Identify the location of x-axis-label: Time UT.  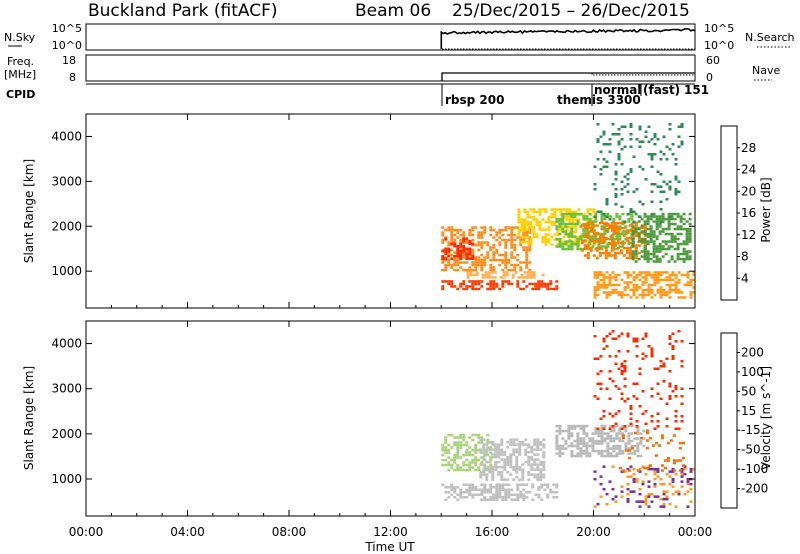
(389, 547).